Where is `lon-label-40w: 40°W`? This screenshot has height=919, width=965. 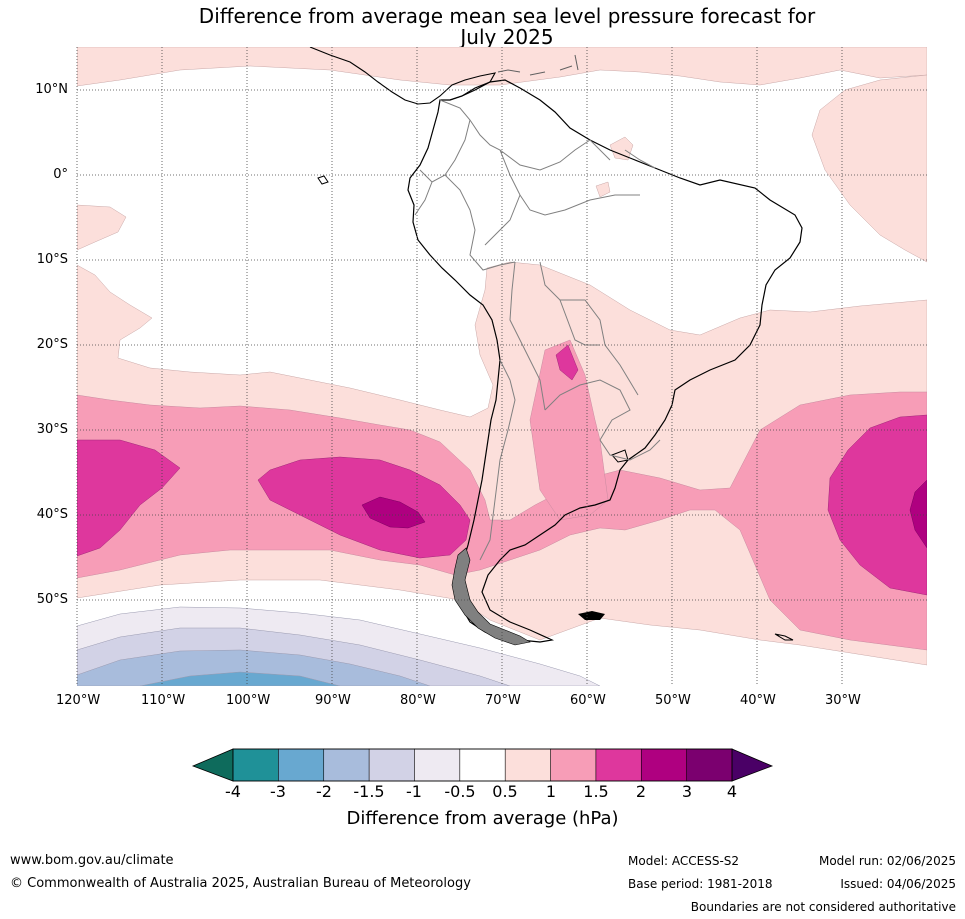
lon-label-40w: 40°W is located at coordinates (758, 700).